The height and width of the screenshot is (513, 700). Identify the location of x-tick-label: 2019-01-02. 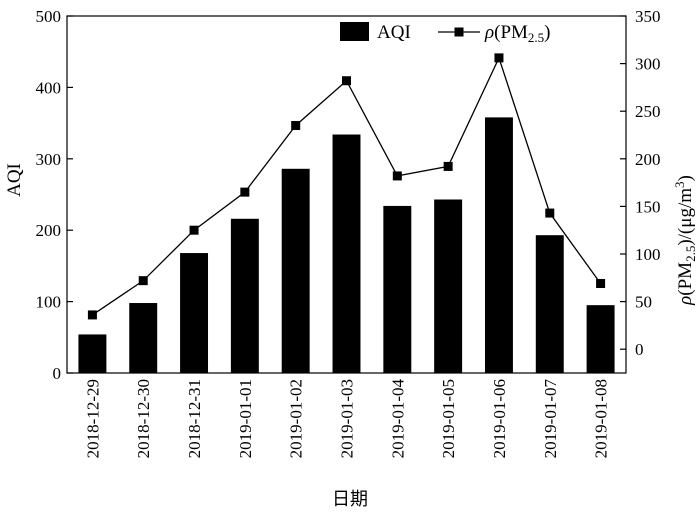
(296, 418).